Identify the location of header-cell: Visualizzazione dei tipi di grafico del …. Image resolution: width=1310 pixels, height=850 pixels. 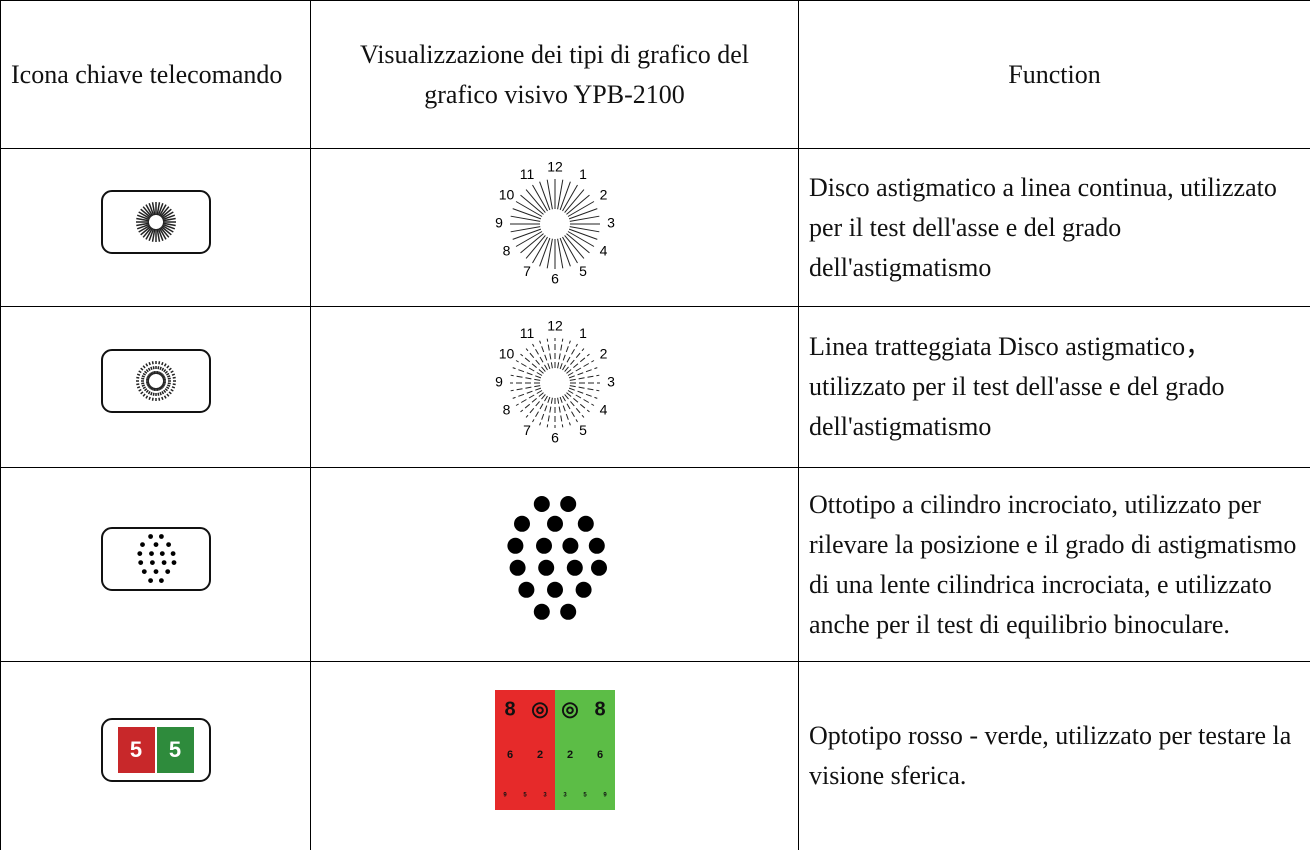
(555, 75).